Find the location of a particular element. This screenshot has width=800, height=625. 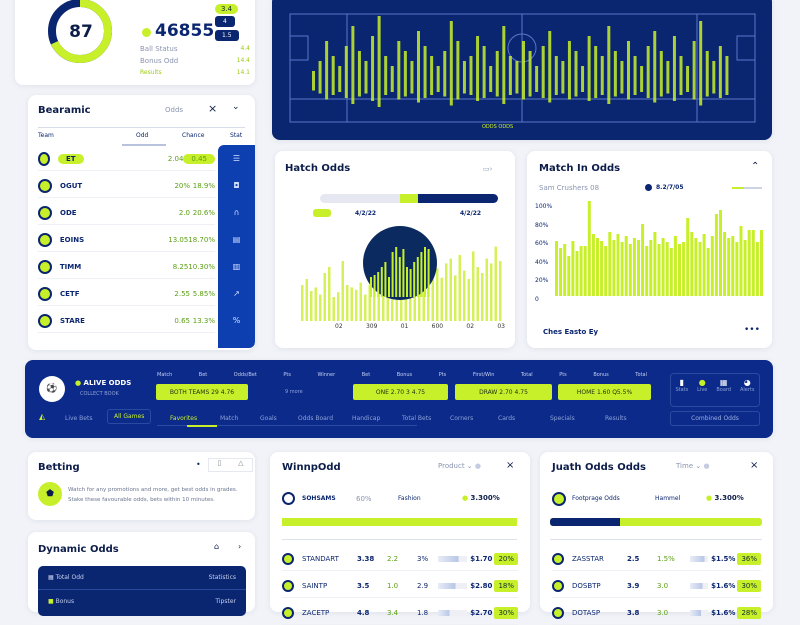

more-markets: 9 more is located at coordinates (294, 392).